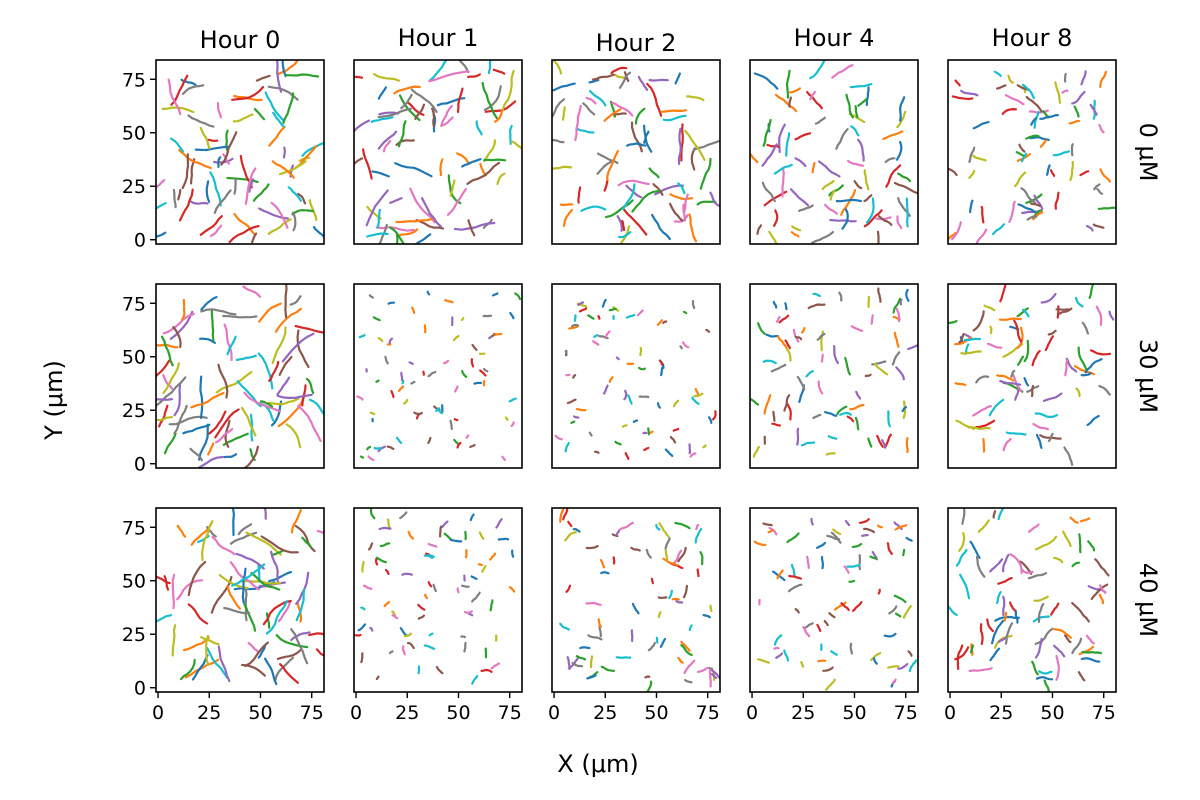  Describe the element at coordinates (438, 376) in the screenshot. I see `panel-frame` at that location.